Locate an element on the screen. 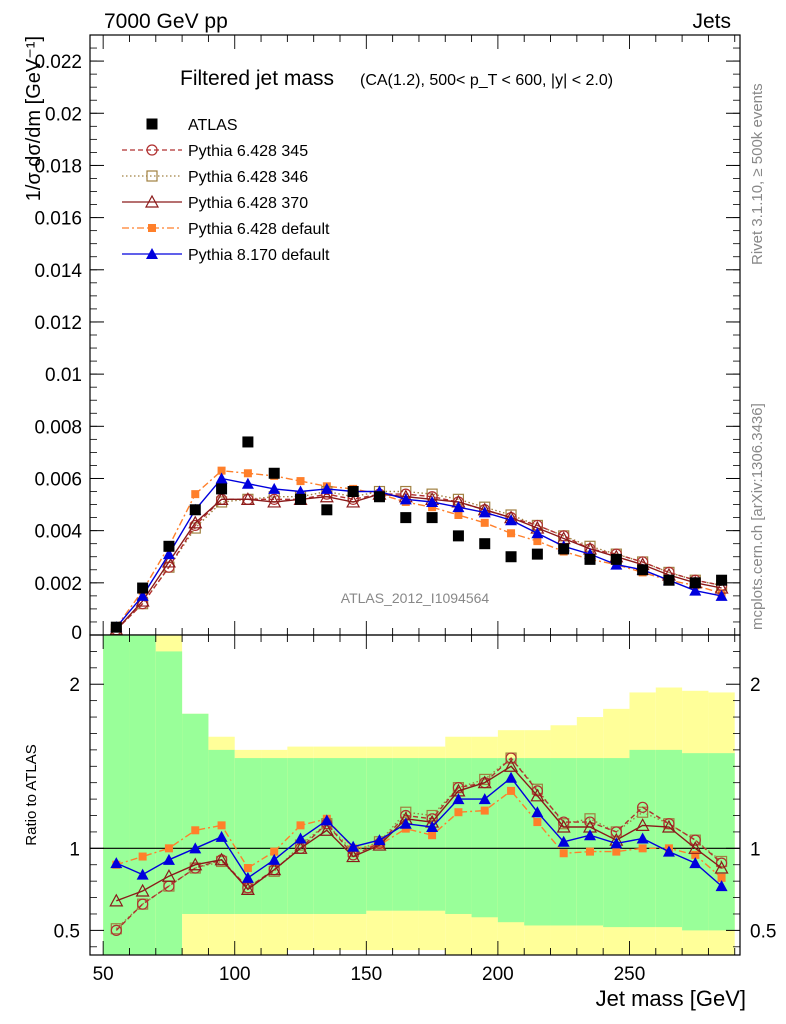 Image resolution: width=786 pixels, height=1024 pixels. legend-label-p6_345: Pythia 6.428 345 is located at coordinates (248, 151).